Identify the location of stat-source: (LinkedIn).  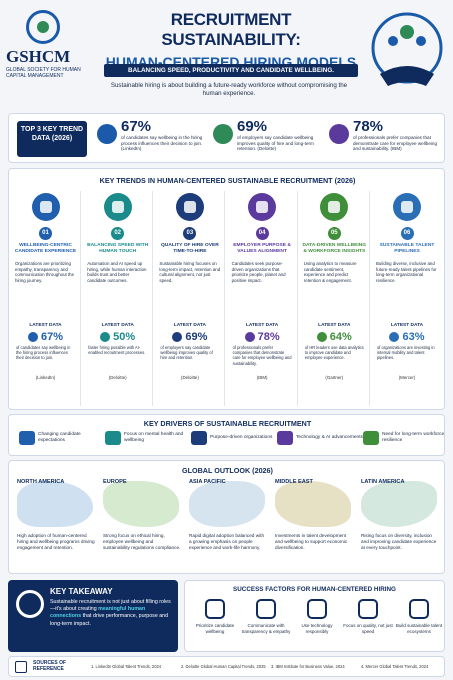
(45, 377).